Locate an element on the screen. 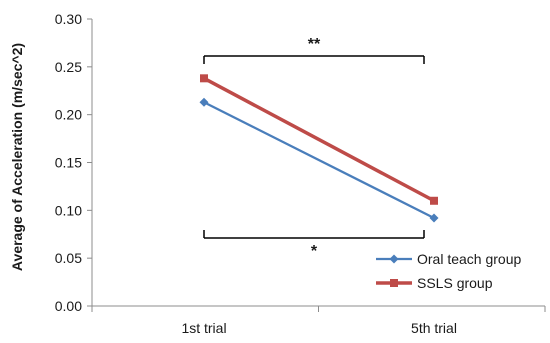 The height and width of the screenshot is (343, 550). x-tick-label: 1st trial is located at coordinates (203, 328).